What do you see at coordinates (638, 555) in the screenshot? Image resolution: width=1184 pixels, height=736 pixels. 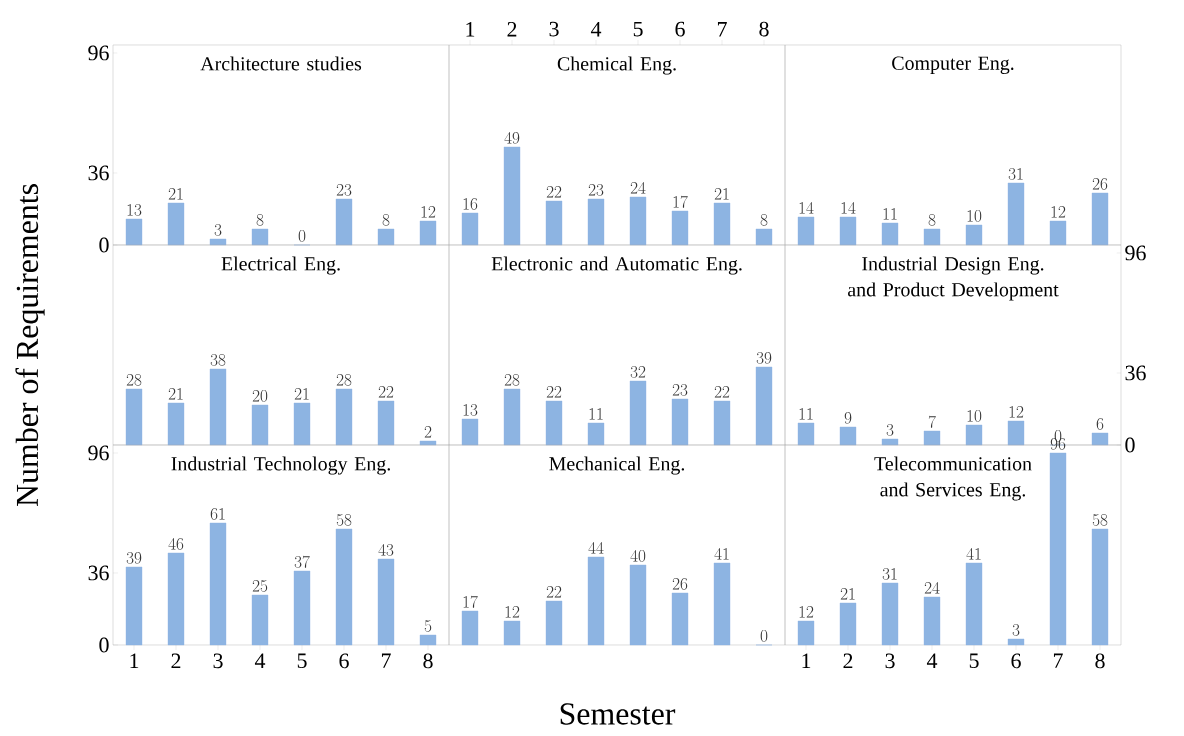 I see `data-label: 40` at bounding box center [638, 555].